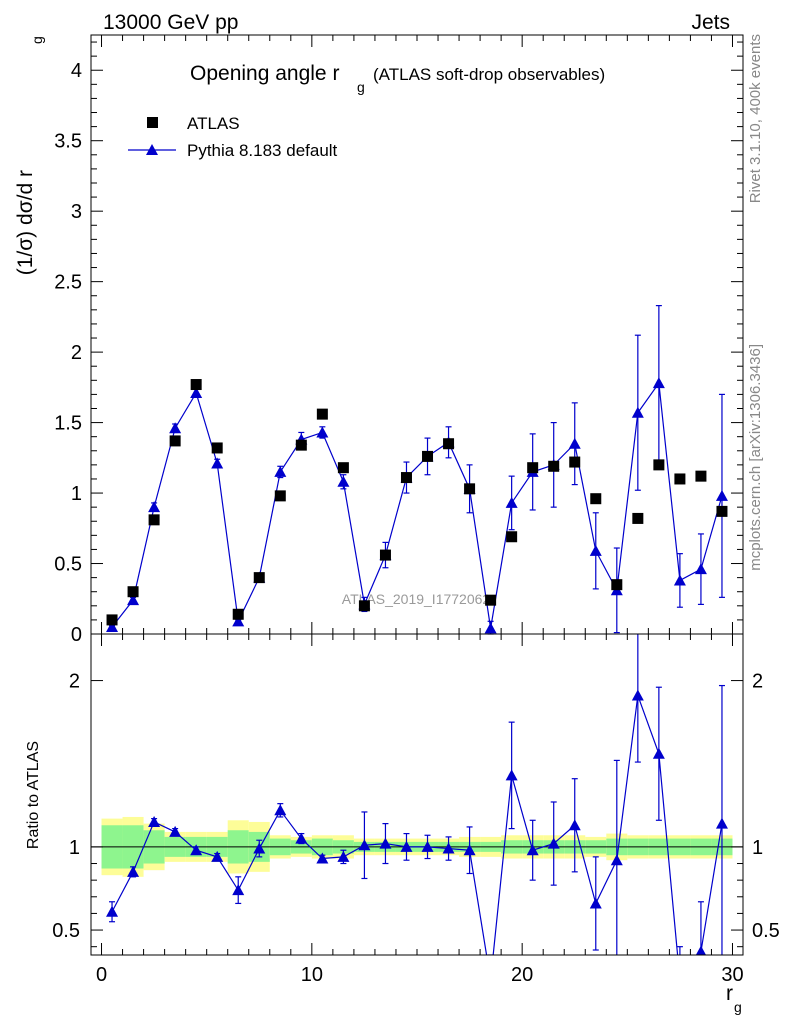 The height and width of the screenshot is (1024, 786). Describe the element at coordinates (76, 212) in the screenshot. I see `y-tick-label: 3` at that location.